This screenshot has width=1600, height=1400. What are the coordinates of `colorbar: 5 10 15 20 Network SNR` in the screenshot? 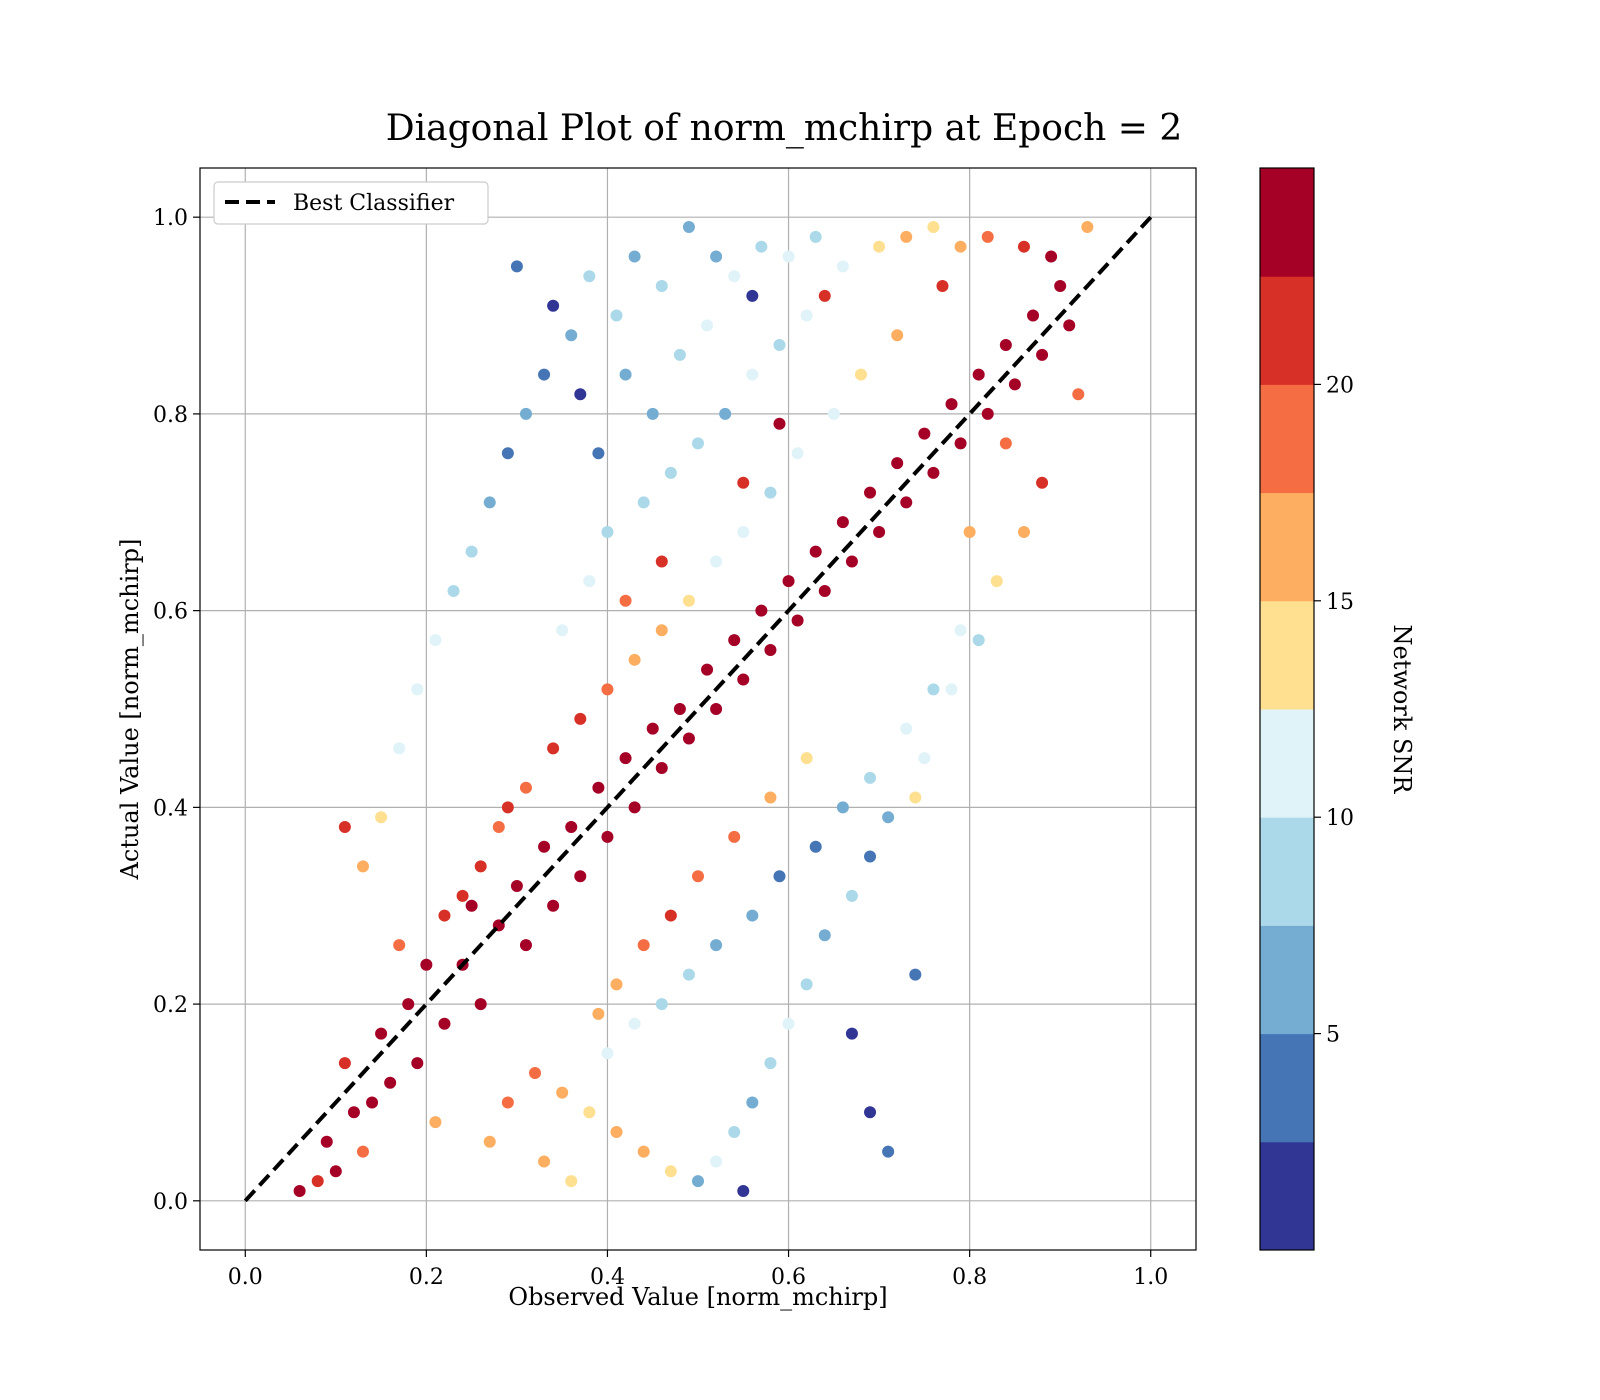 It's located at (1337, 709).